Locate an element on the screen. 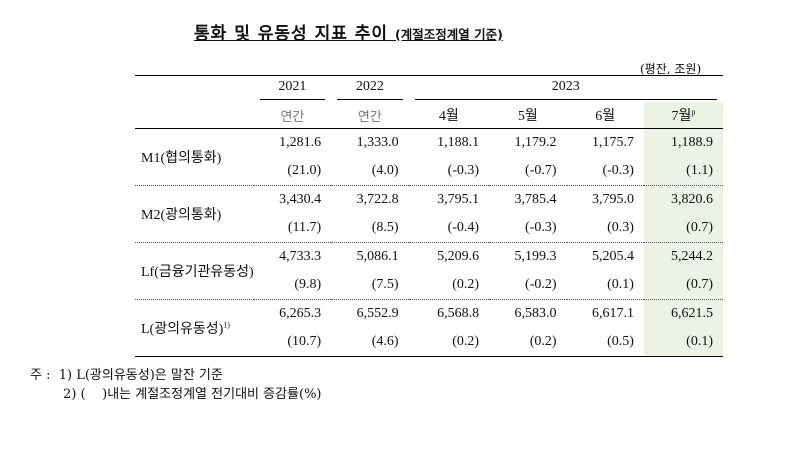 The height and width of the screenshot is (458, 800). row-label: M1(협의통화) is located at coordinates (194, 157).